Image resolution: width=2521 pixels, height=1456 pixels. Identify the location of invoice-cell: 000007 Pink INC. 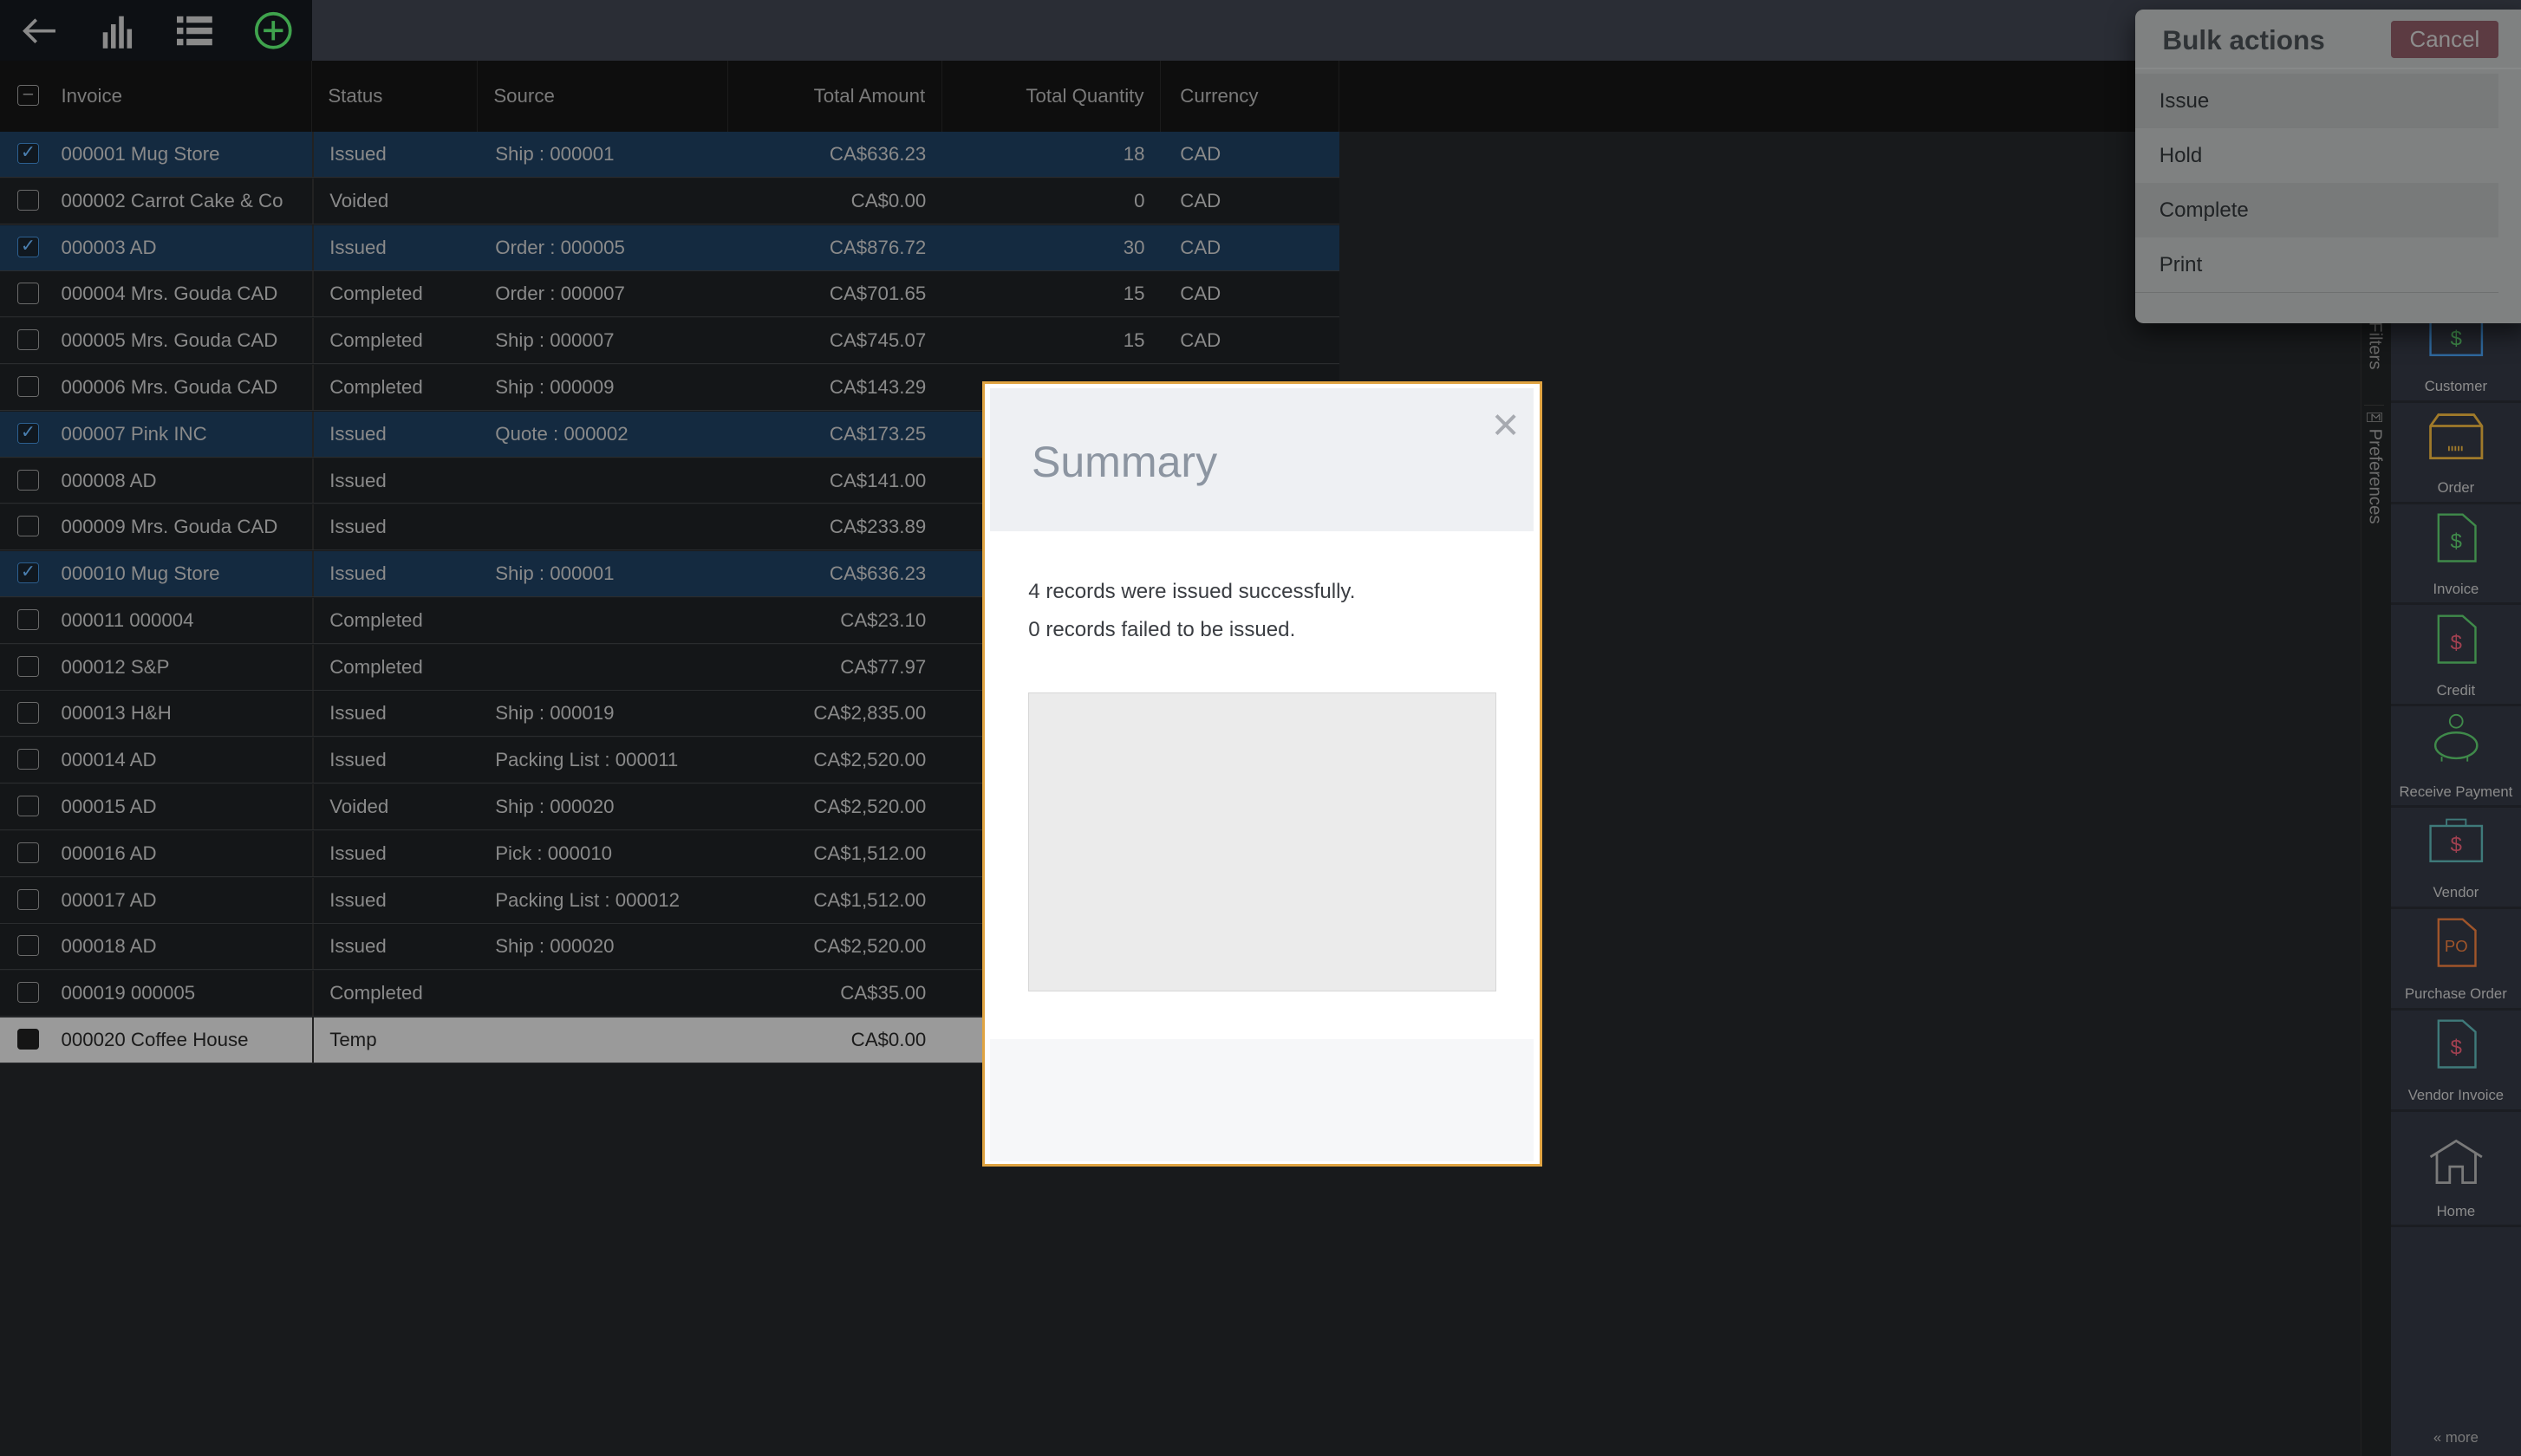
(134, 433).